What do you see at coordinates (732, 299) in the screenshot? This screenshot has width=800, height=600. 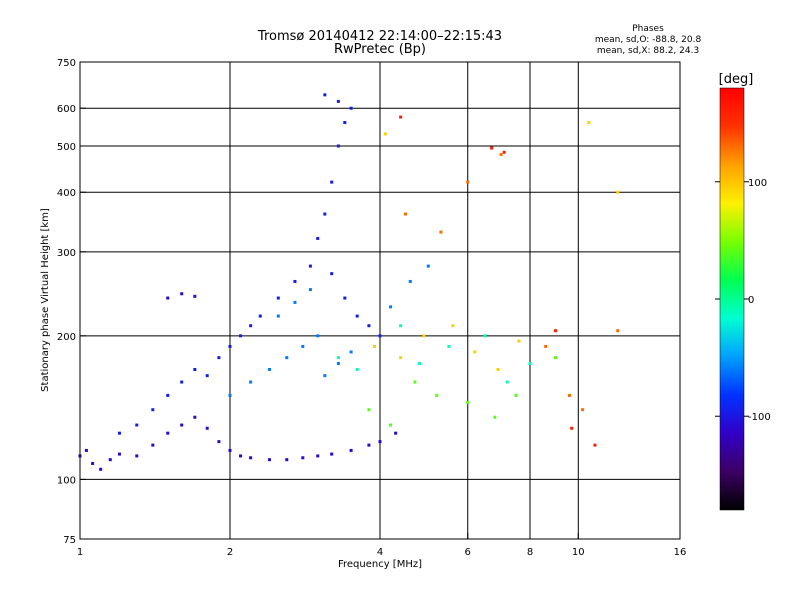 I see `colorbar` at bounding box center [732, 299].